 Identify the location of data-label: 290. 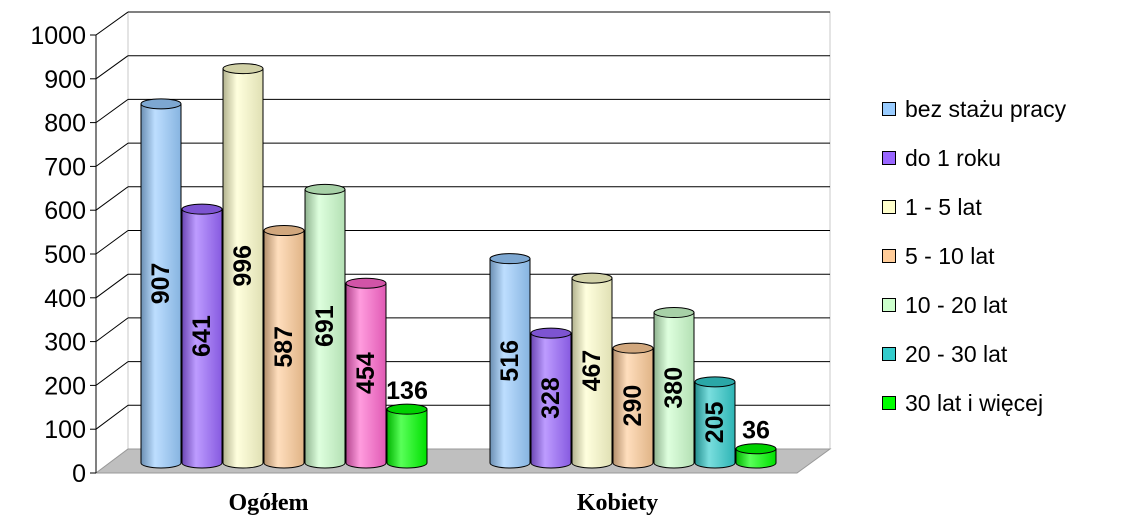
(633, 406).